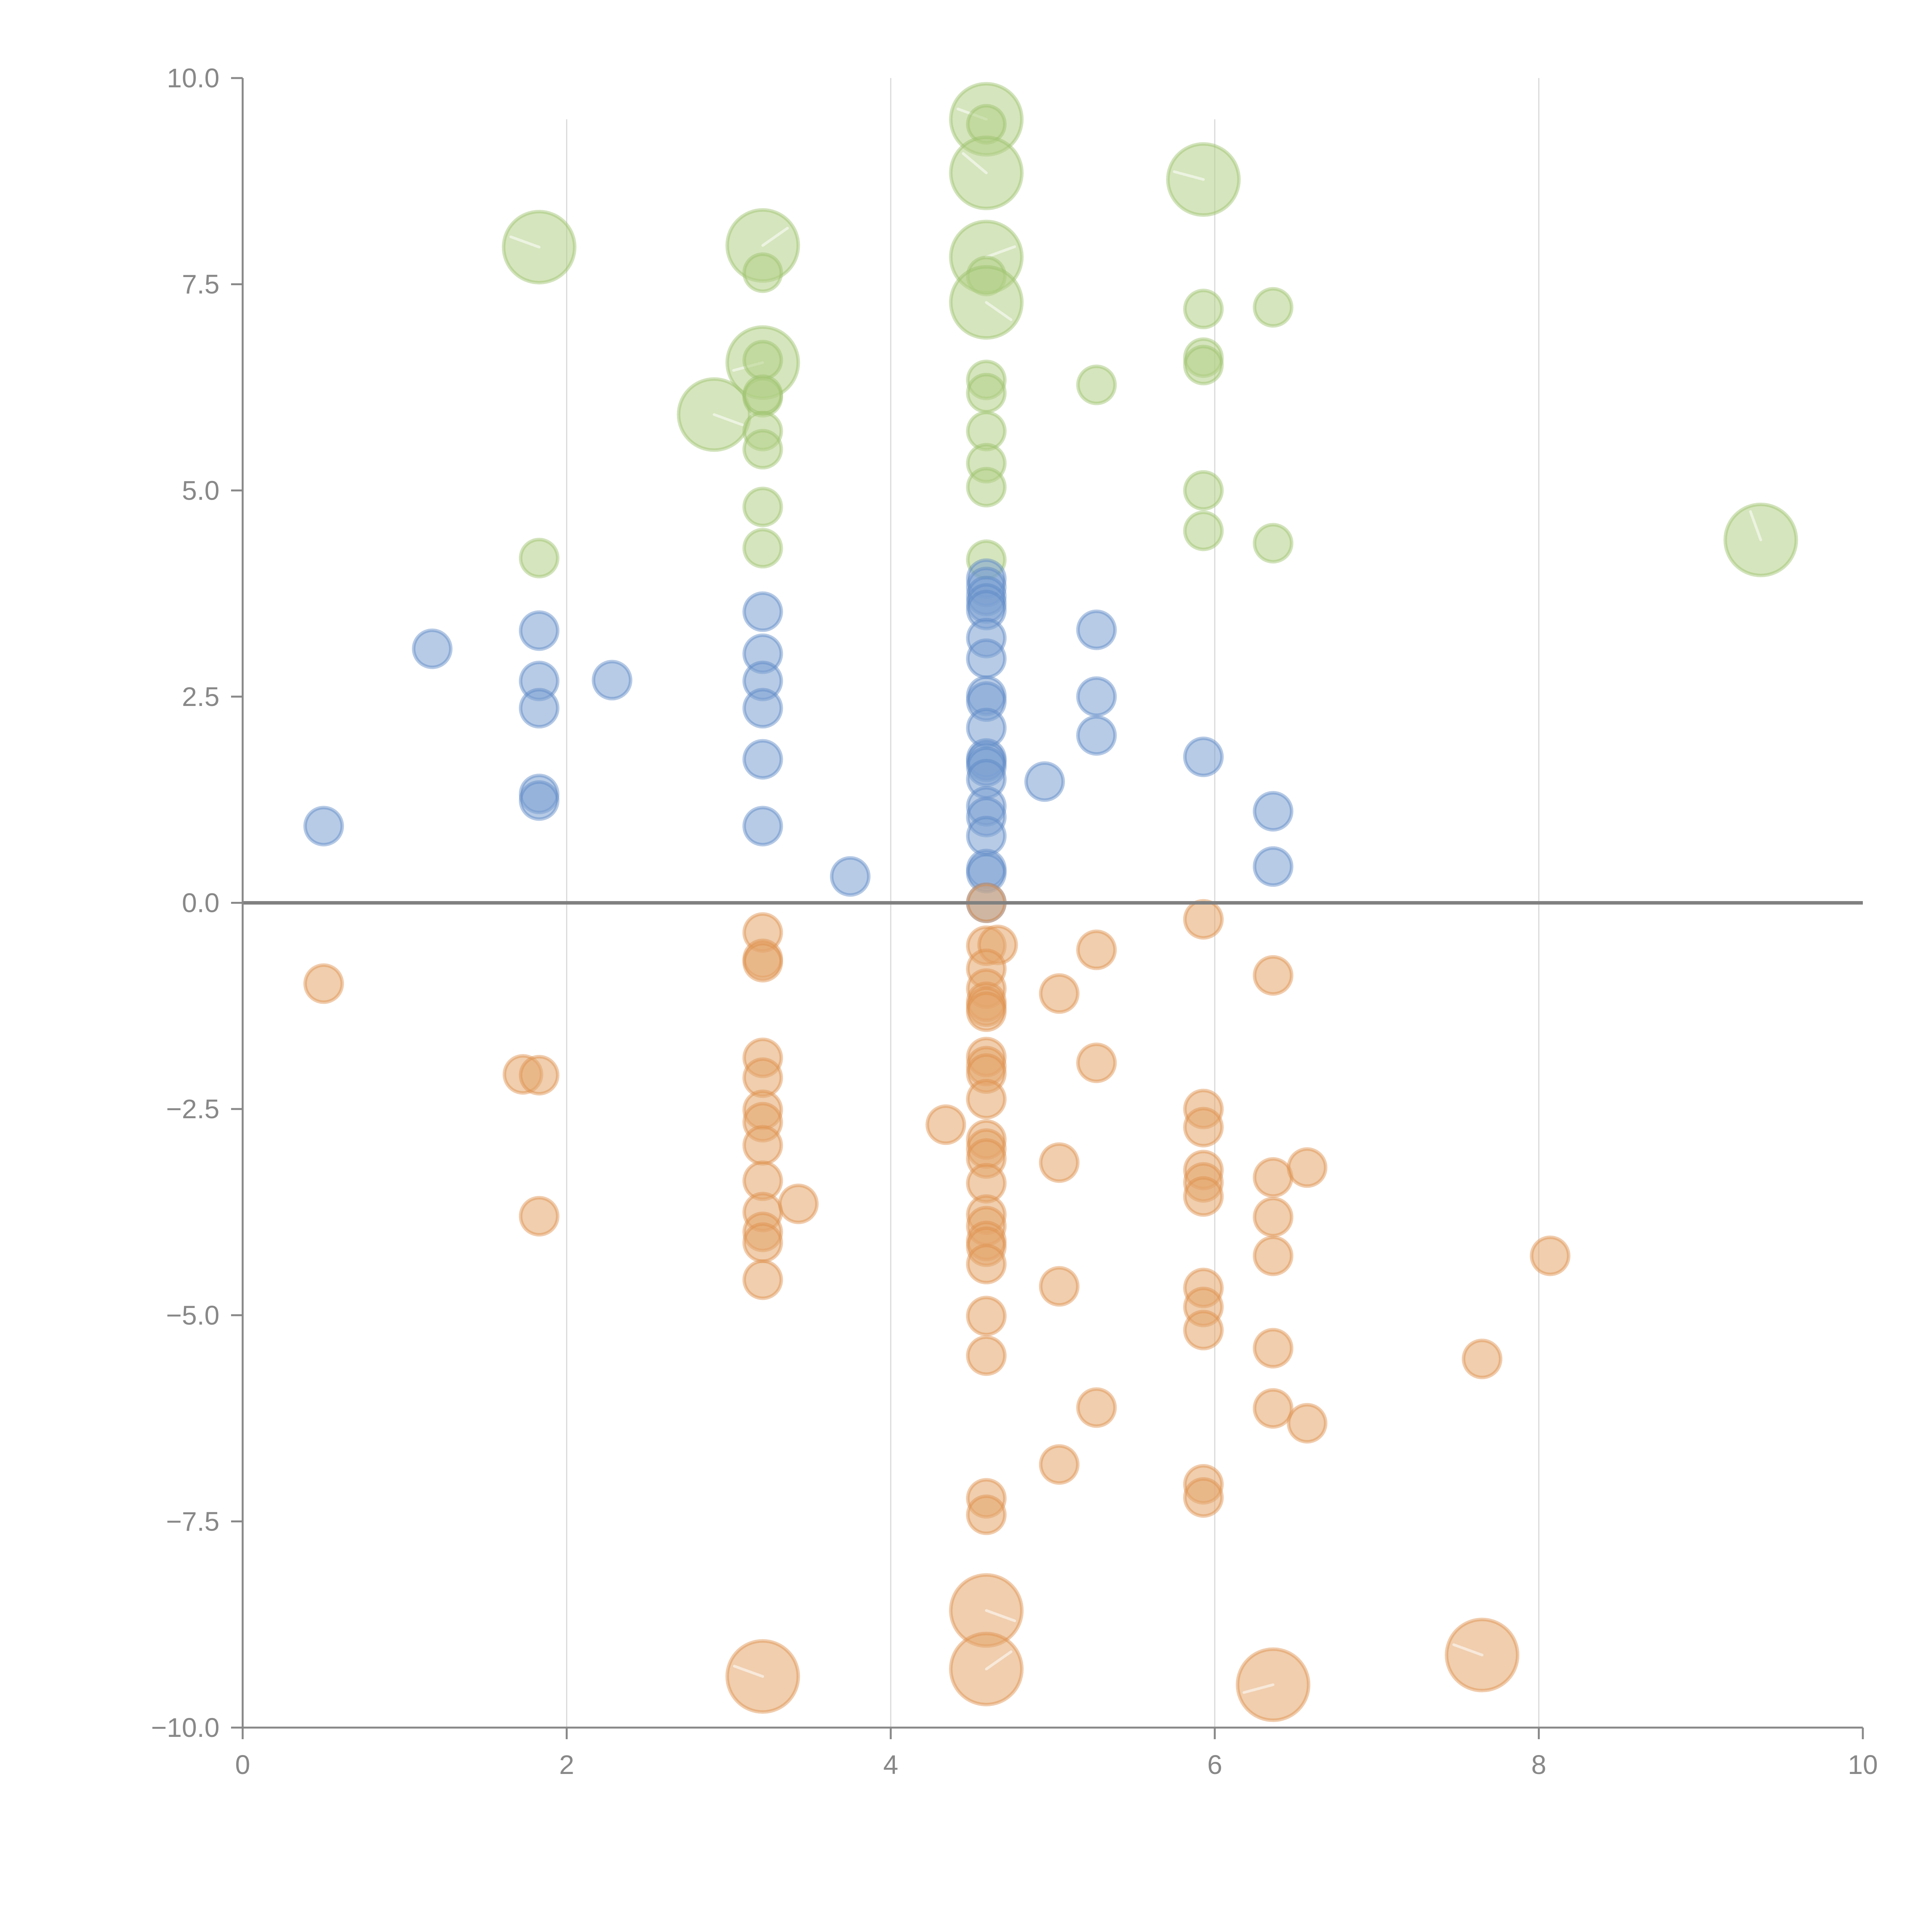  What do you see at coordinates (192, 1521) in the screenshot?
I see `y-tick-label: −7.5` at bounding box center [192, 1521].